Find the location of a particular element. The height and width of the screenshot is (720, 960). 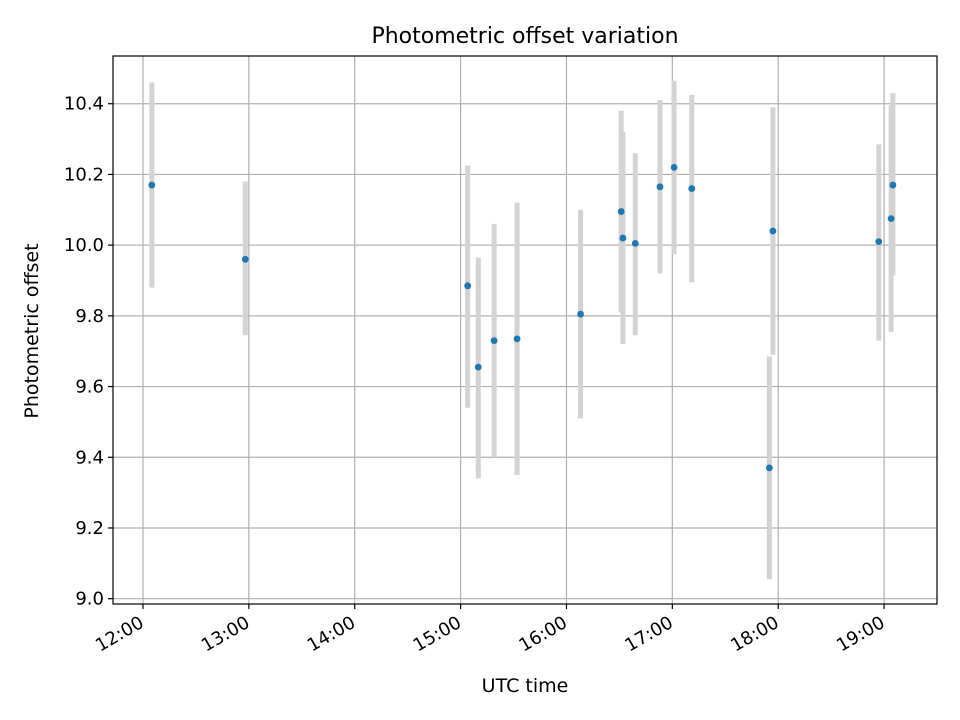

y-axis-label: Photometric offset is located at coordinates (32, 330).